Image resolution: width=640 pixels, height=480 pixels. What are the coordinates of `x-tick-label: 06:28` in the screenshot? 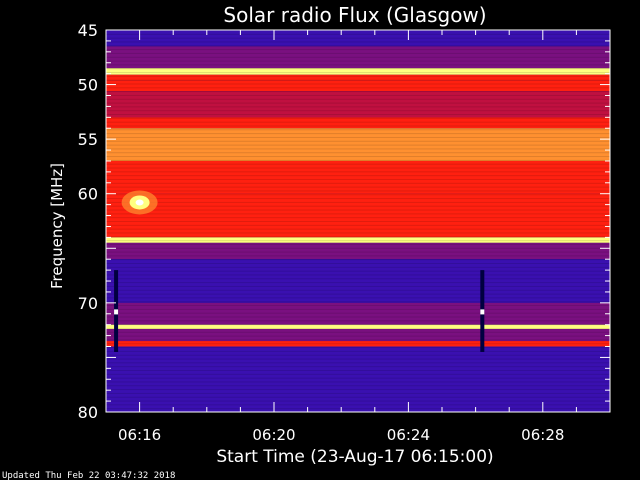 It's located at (542, 435).